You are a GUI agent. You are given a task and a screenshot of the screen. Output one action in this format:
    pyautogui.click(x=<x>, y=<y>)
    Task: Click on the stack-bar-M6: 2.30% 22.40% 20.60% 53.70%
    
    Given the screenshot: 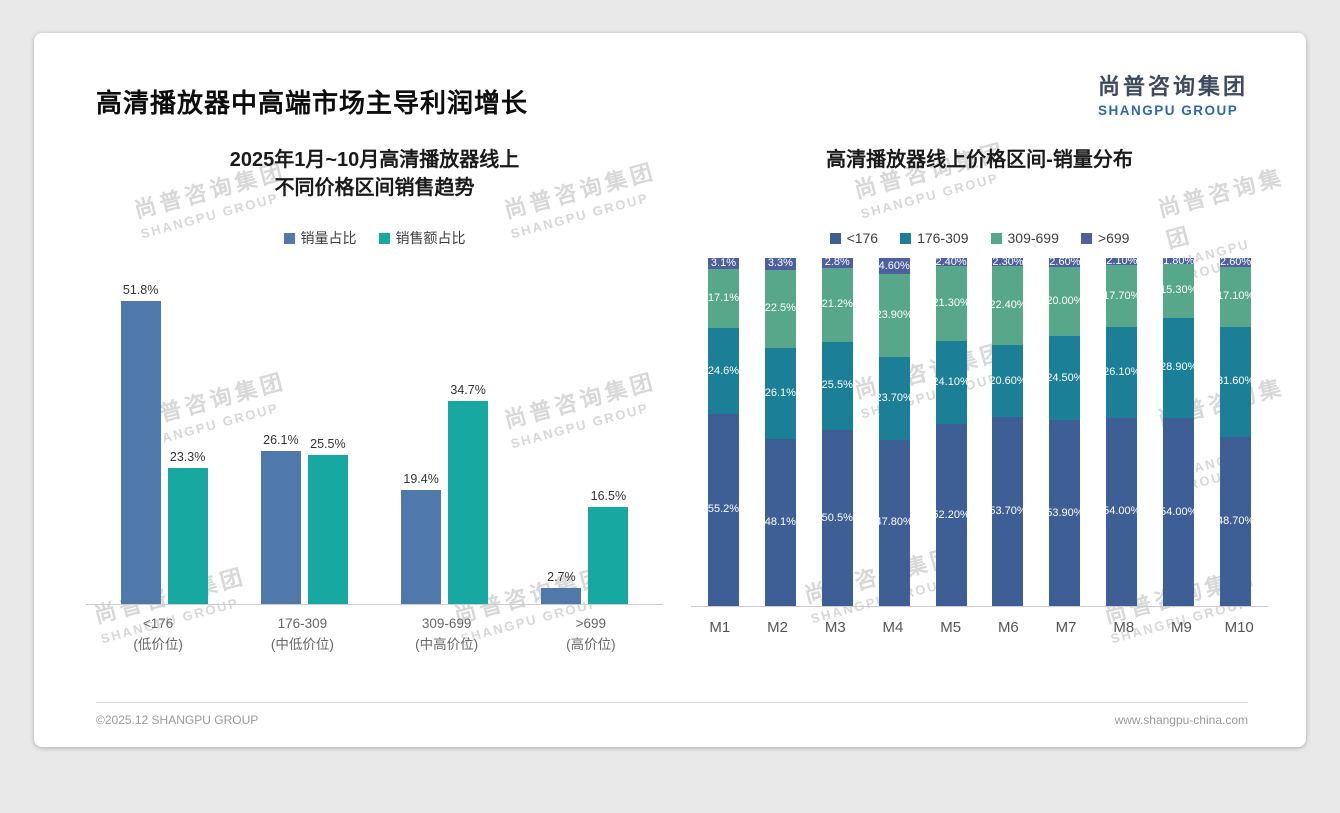 What is the action you would take?
    pyautogui.click(x=1008, y=431)
    